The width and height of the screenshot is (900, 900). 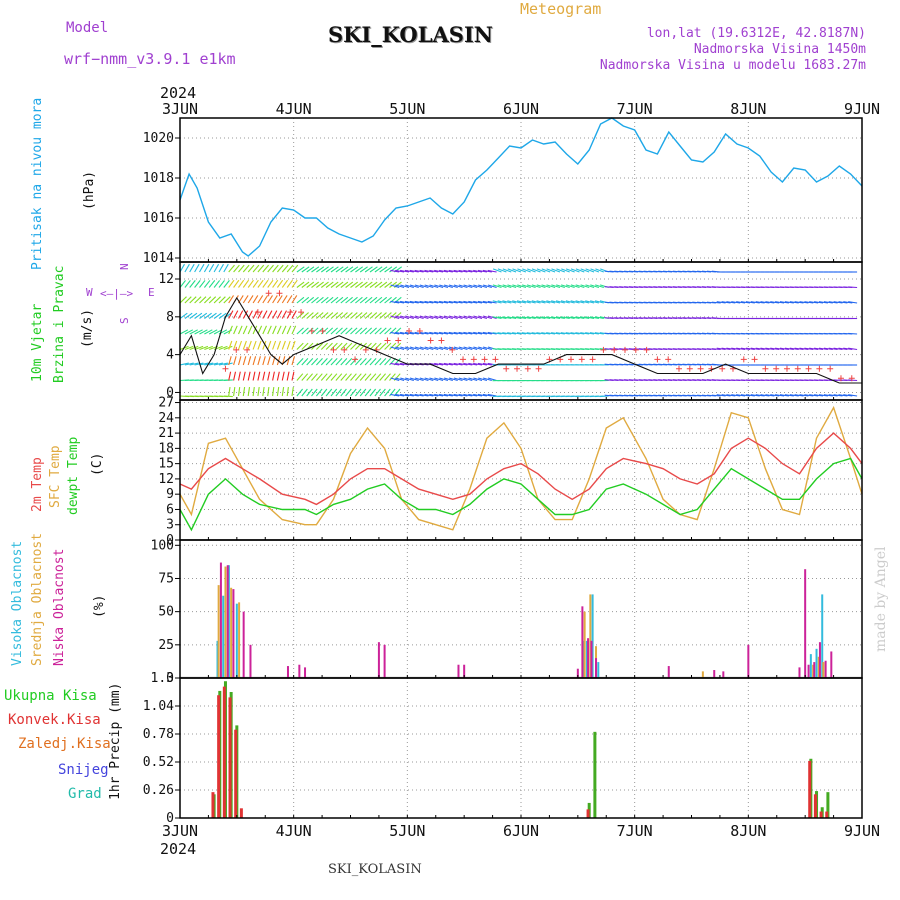 What do you see at coordinates (375, 869) in the screenshot?
I see `footer-station: SKI_KOLASIN` at bounding box center [375, 869].